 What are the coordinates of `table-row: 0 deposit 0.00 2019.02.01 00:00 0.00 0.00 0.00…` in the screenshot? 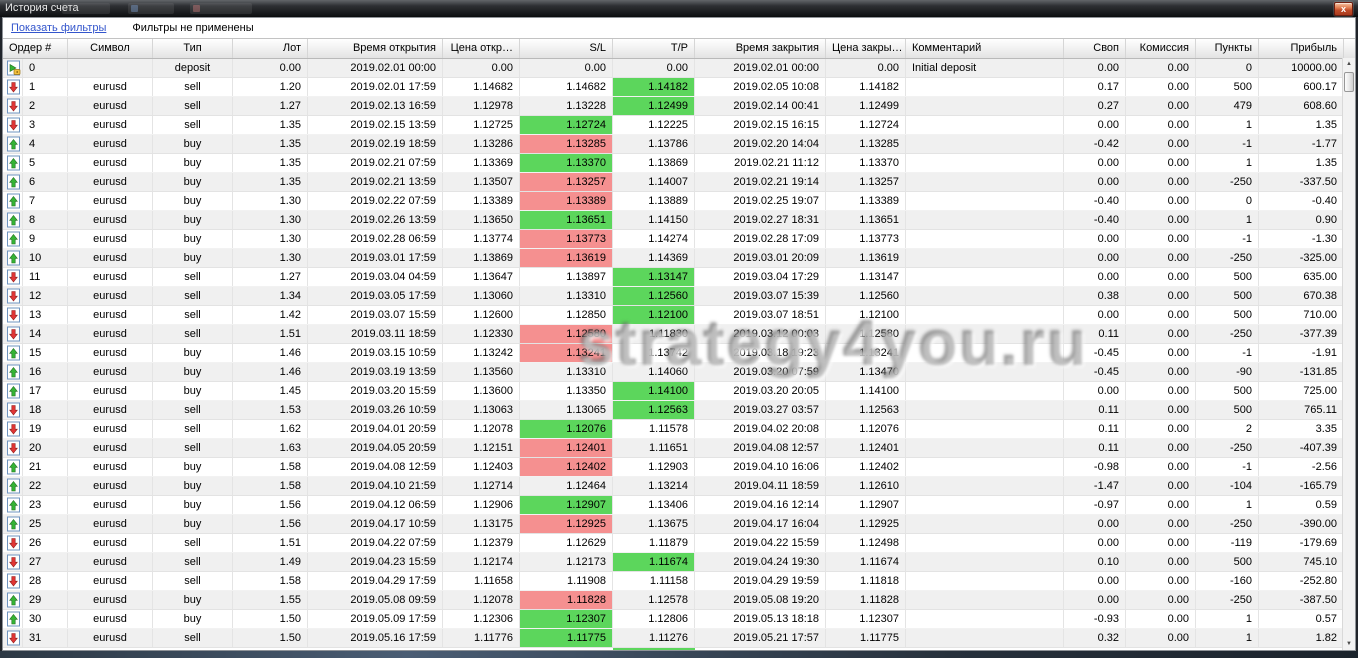 It's located at (679, 68).